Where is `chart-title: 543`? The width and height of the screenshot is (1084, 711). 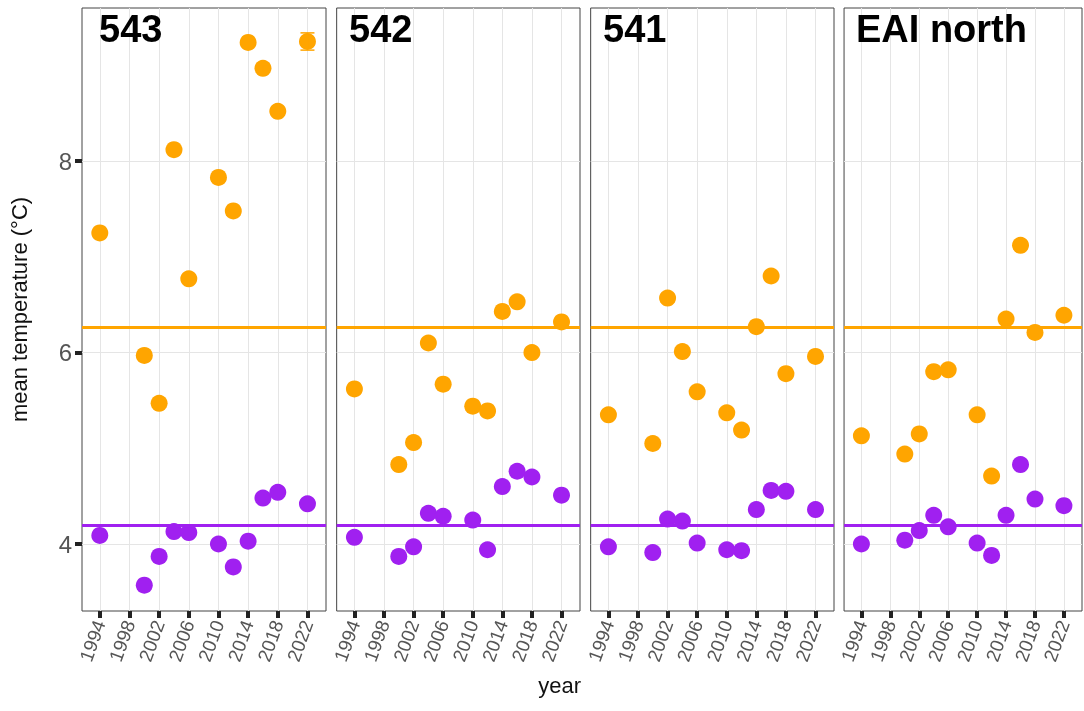
chart-title: 543 is located at coordinates (131, 29).